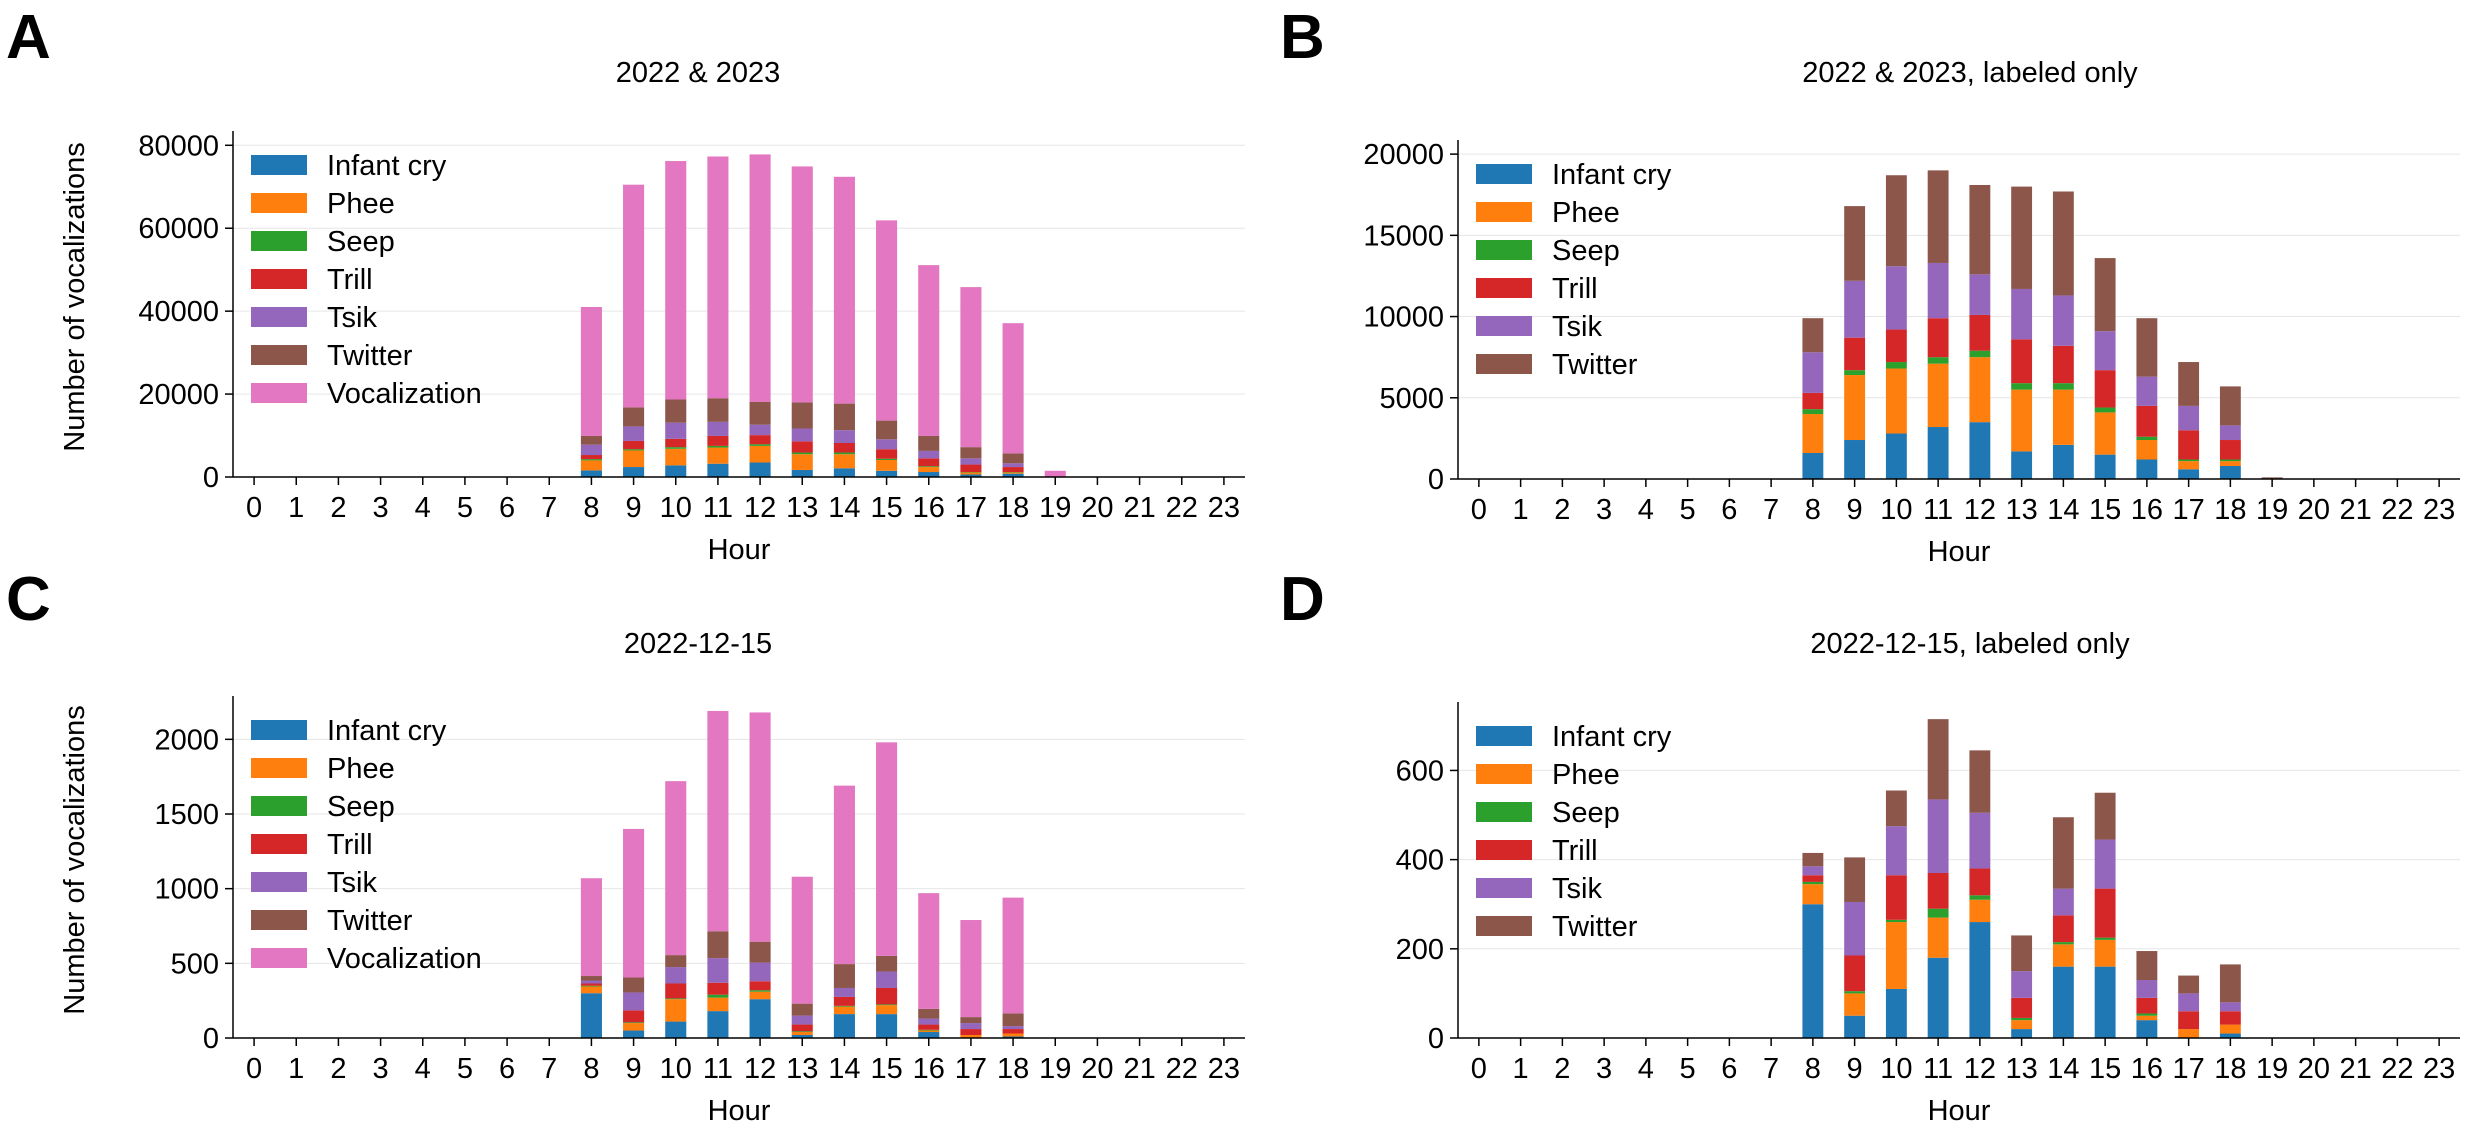  Describe the element at coordinates (676, 1069) in the screenshot. I see `x-tick-label: 10` at that location.